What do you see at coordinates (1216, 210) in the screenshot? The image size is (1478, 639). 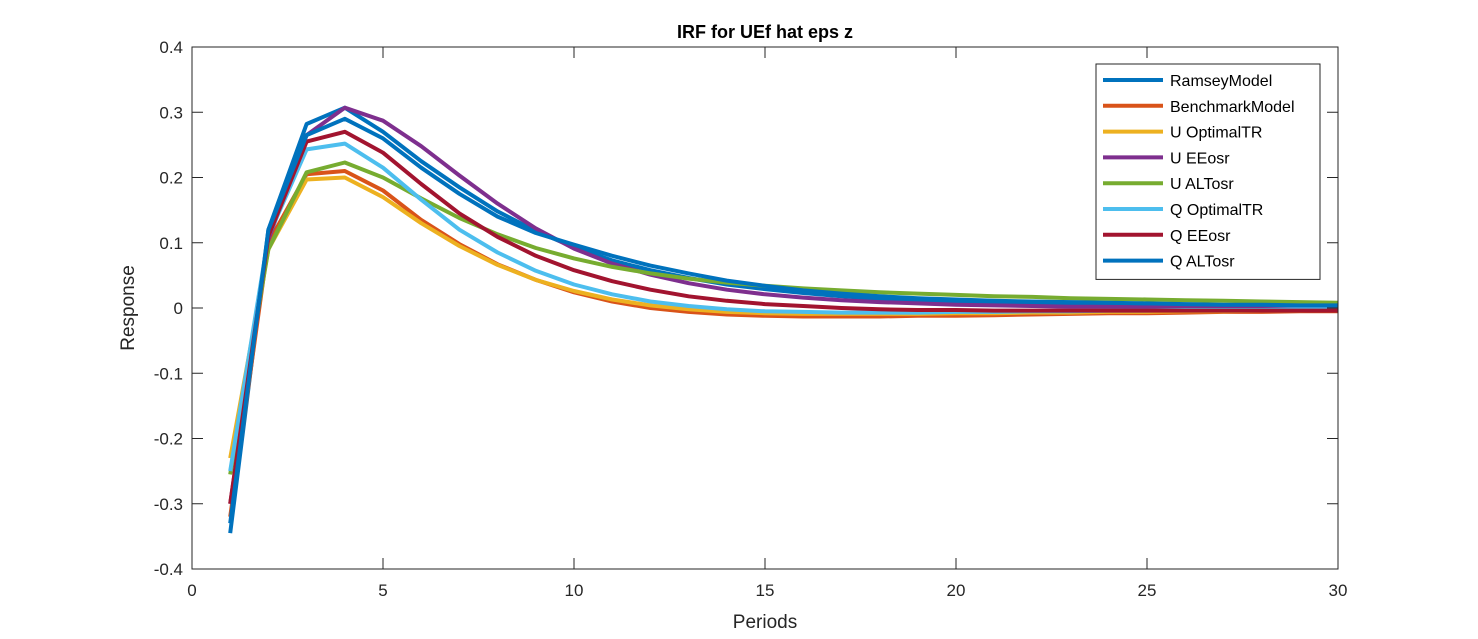 I see `legend-label: Q OptimalTR` at bounding box center [1216, 210].